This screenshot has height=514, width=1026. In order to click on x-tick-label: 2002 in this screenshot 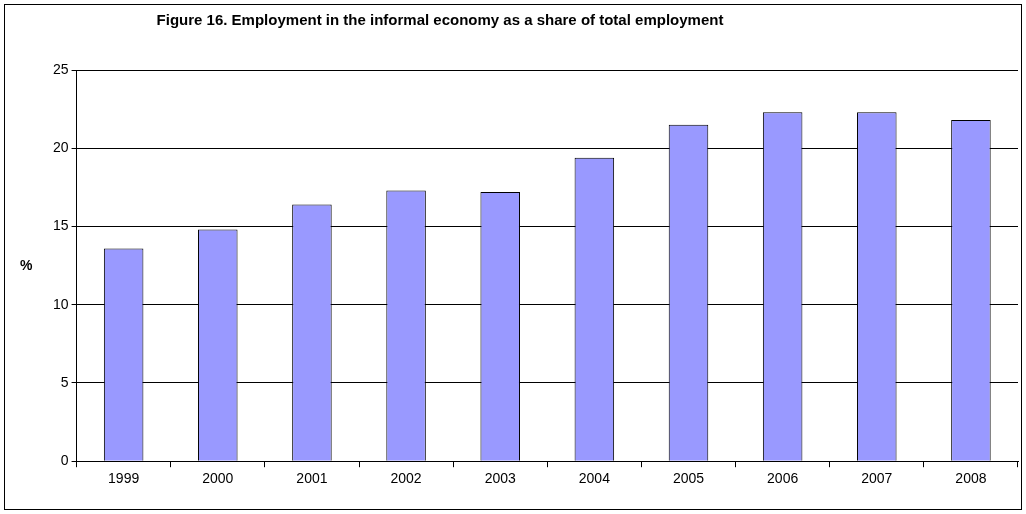, I will do `click(406, 478)`.